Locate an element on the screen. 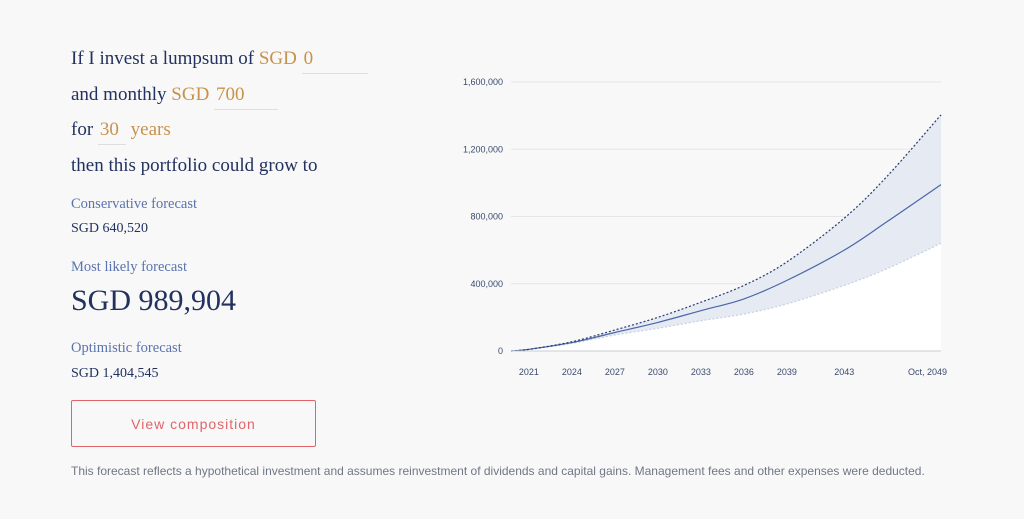  x-tick-label: 2024 is located at coordinates (572, 372).